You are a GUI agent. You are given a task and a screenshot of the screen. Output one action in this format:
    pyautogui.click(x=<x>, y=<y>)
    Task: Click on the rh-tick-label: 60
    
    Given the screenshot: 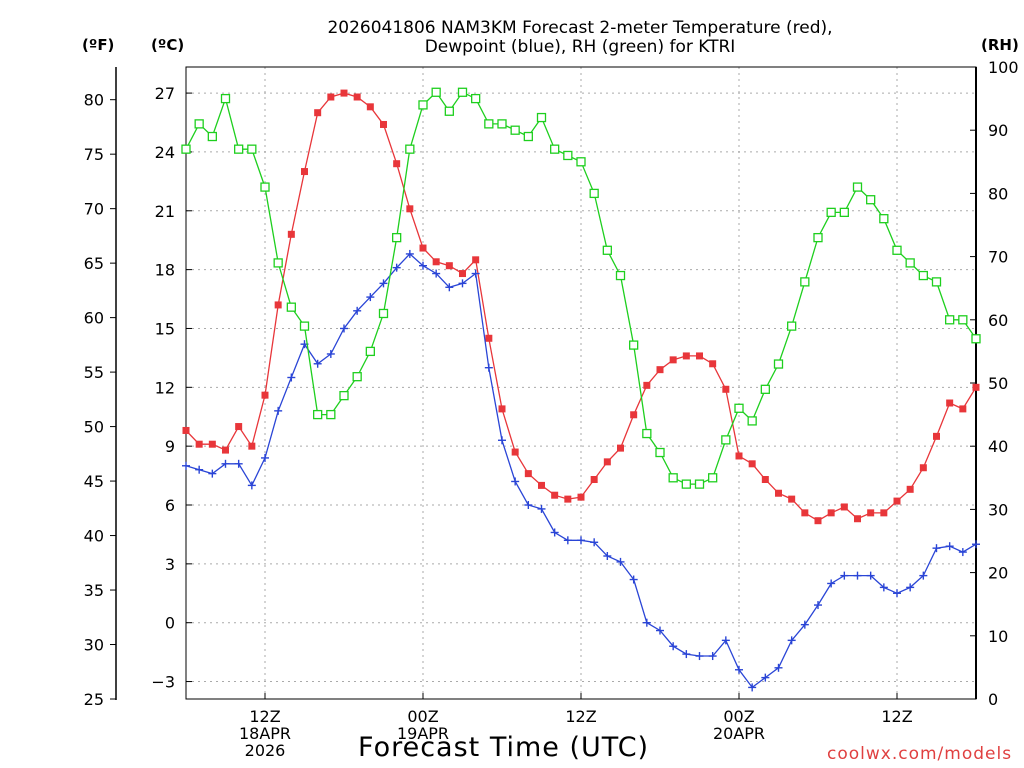 What is the action you would take?
    pyautogui.click(x=998, y=320)
    